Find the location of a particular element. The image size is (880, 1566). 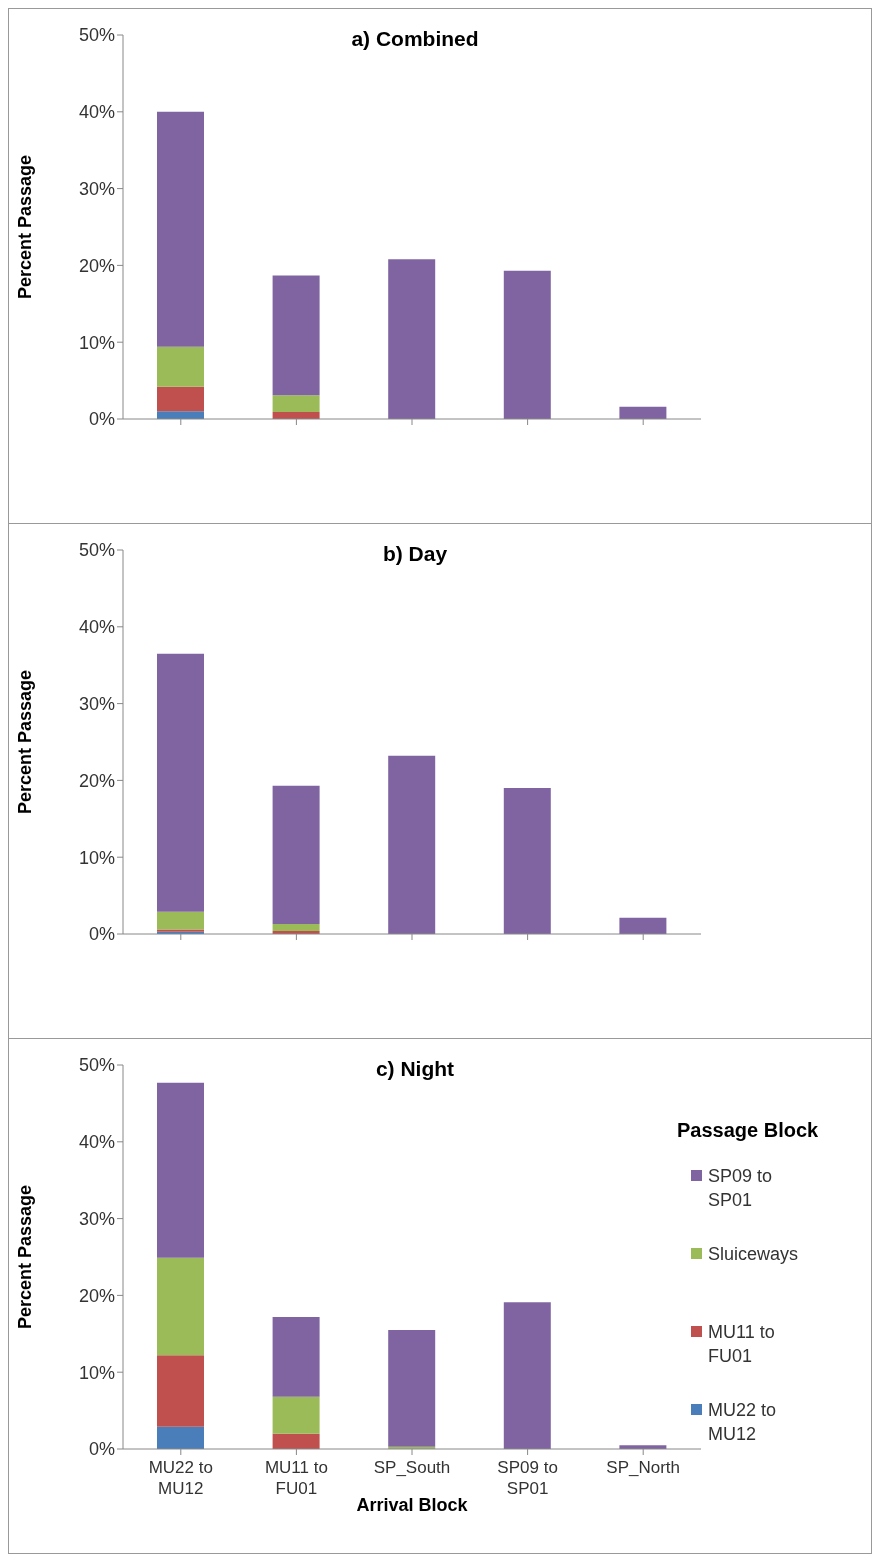

x-tick-label: MU22 to MU12 is located at coordinates (180, 1478).